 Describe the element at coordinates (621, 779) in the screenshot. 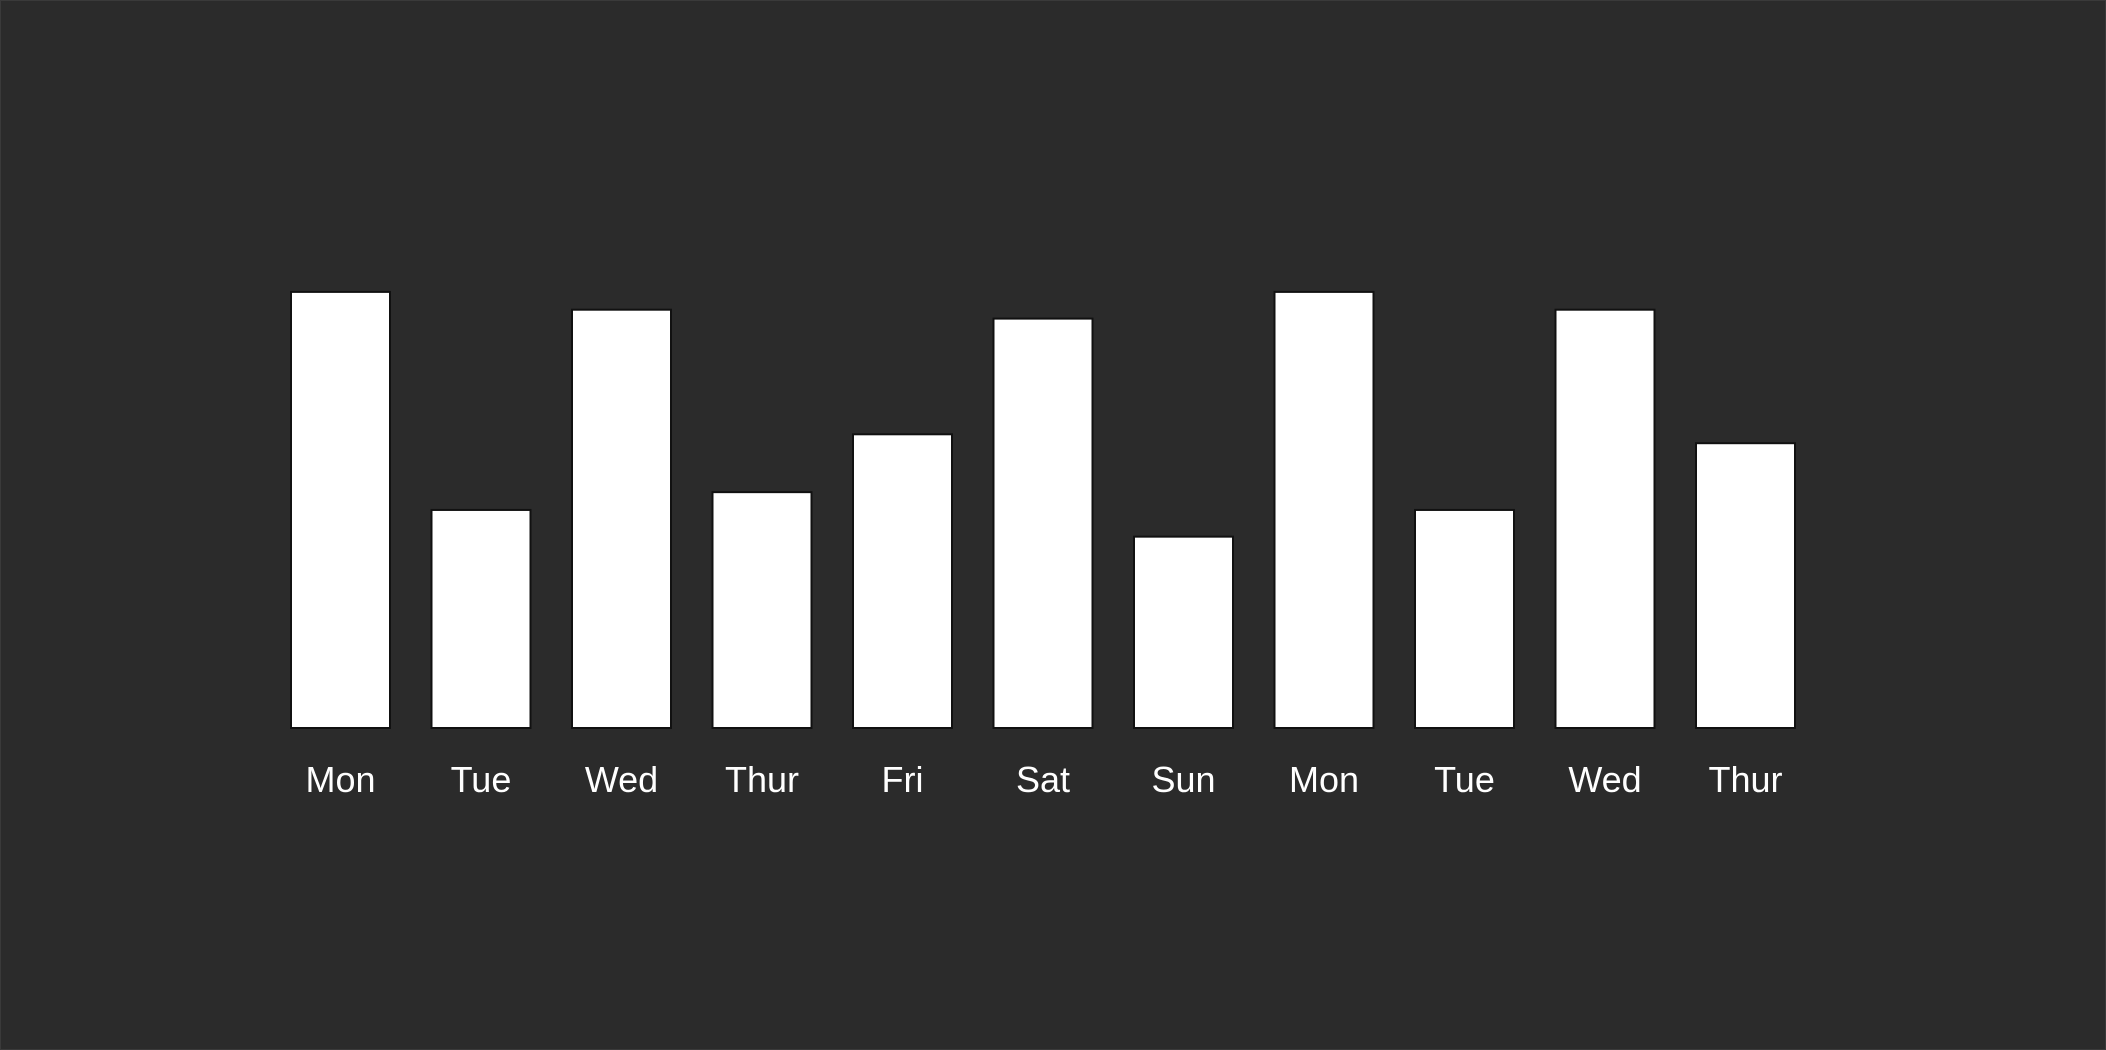

I see `x-tick-label-3: Wed` at that location.